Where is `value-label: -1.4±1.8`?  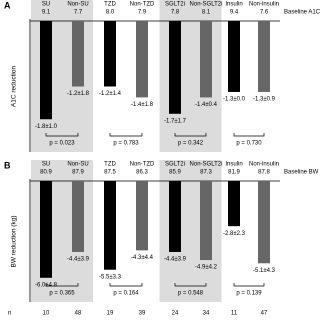
value-label: -1.4±1.8 is located at coordinates (142, 105).